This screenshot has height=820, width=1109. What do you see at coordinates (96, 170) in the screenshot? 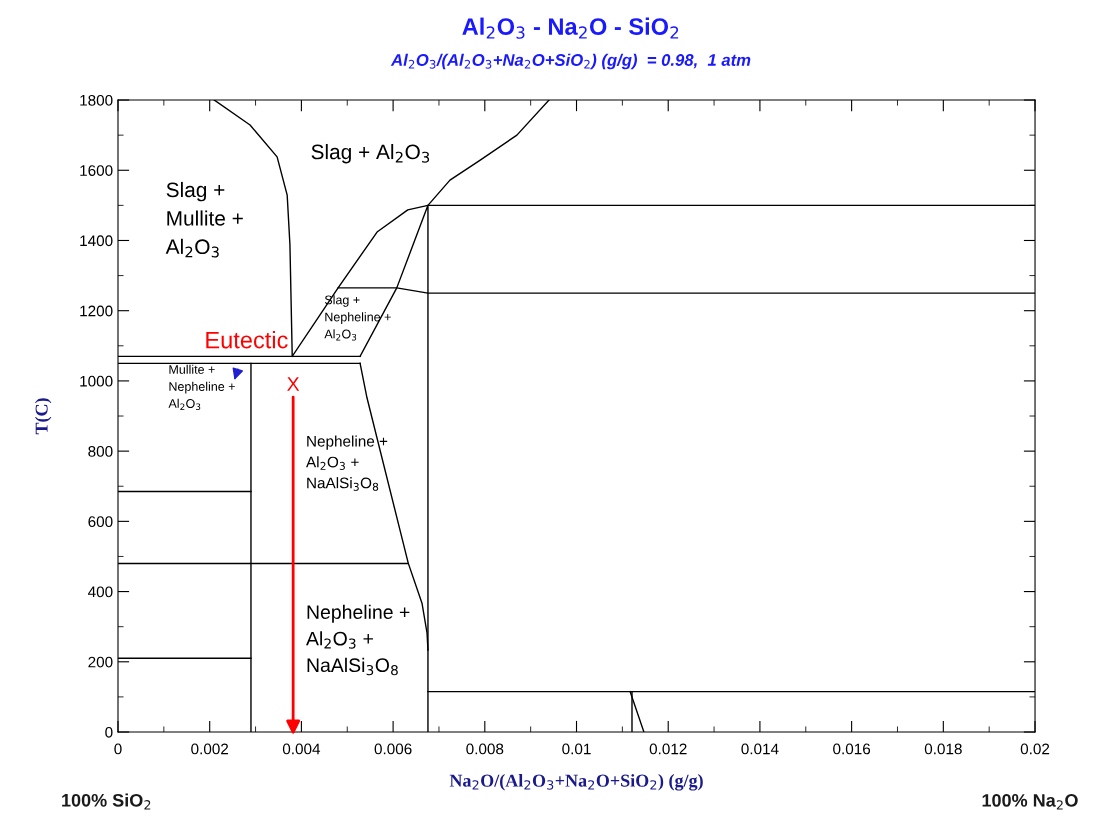
I see `y-tick-label: 1600` at bounding box center [96, 170].